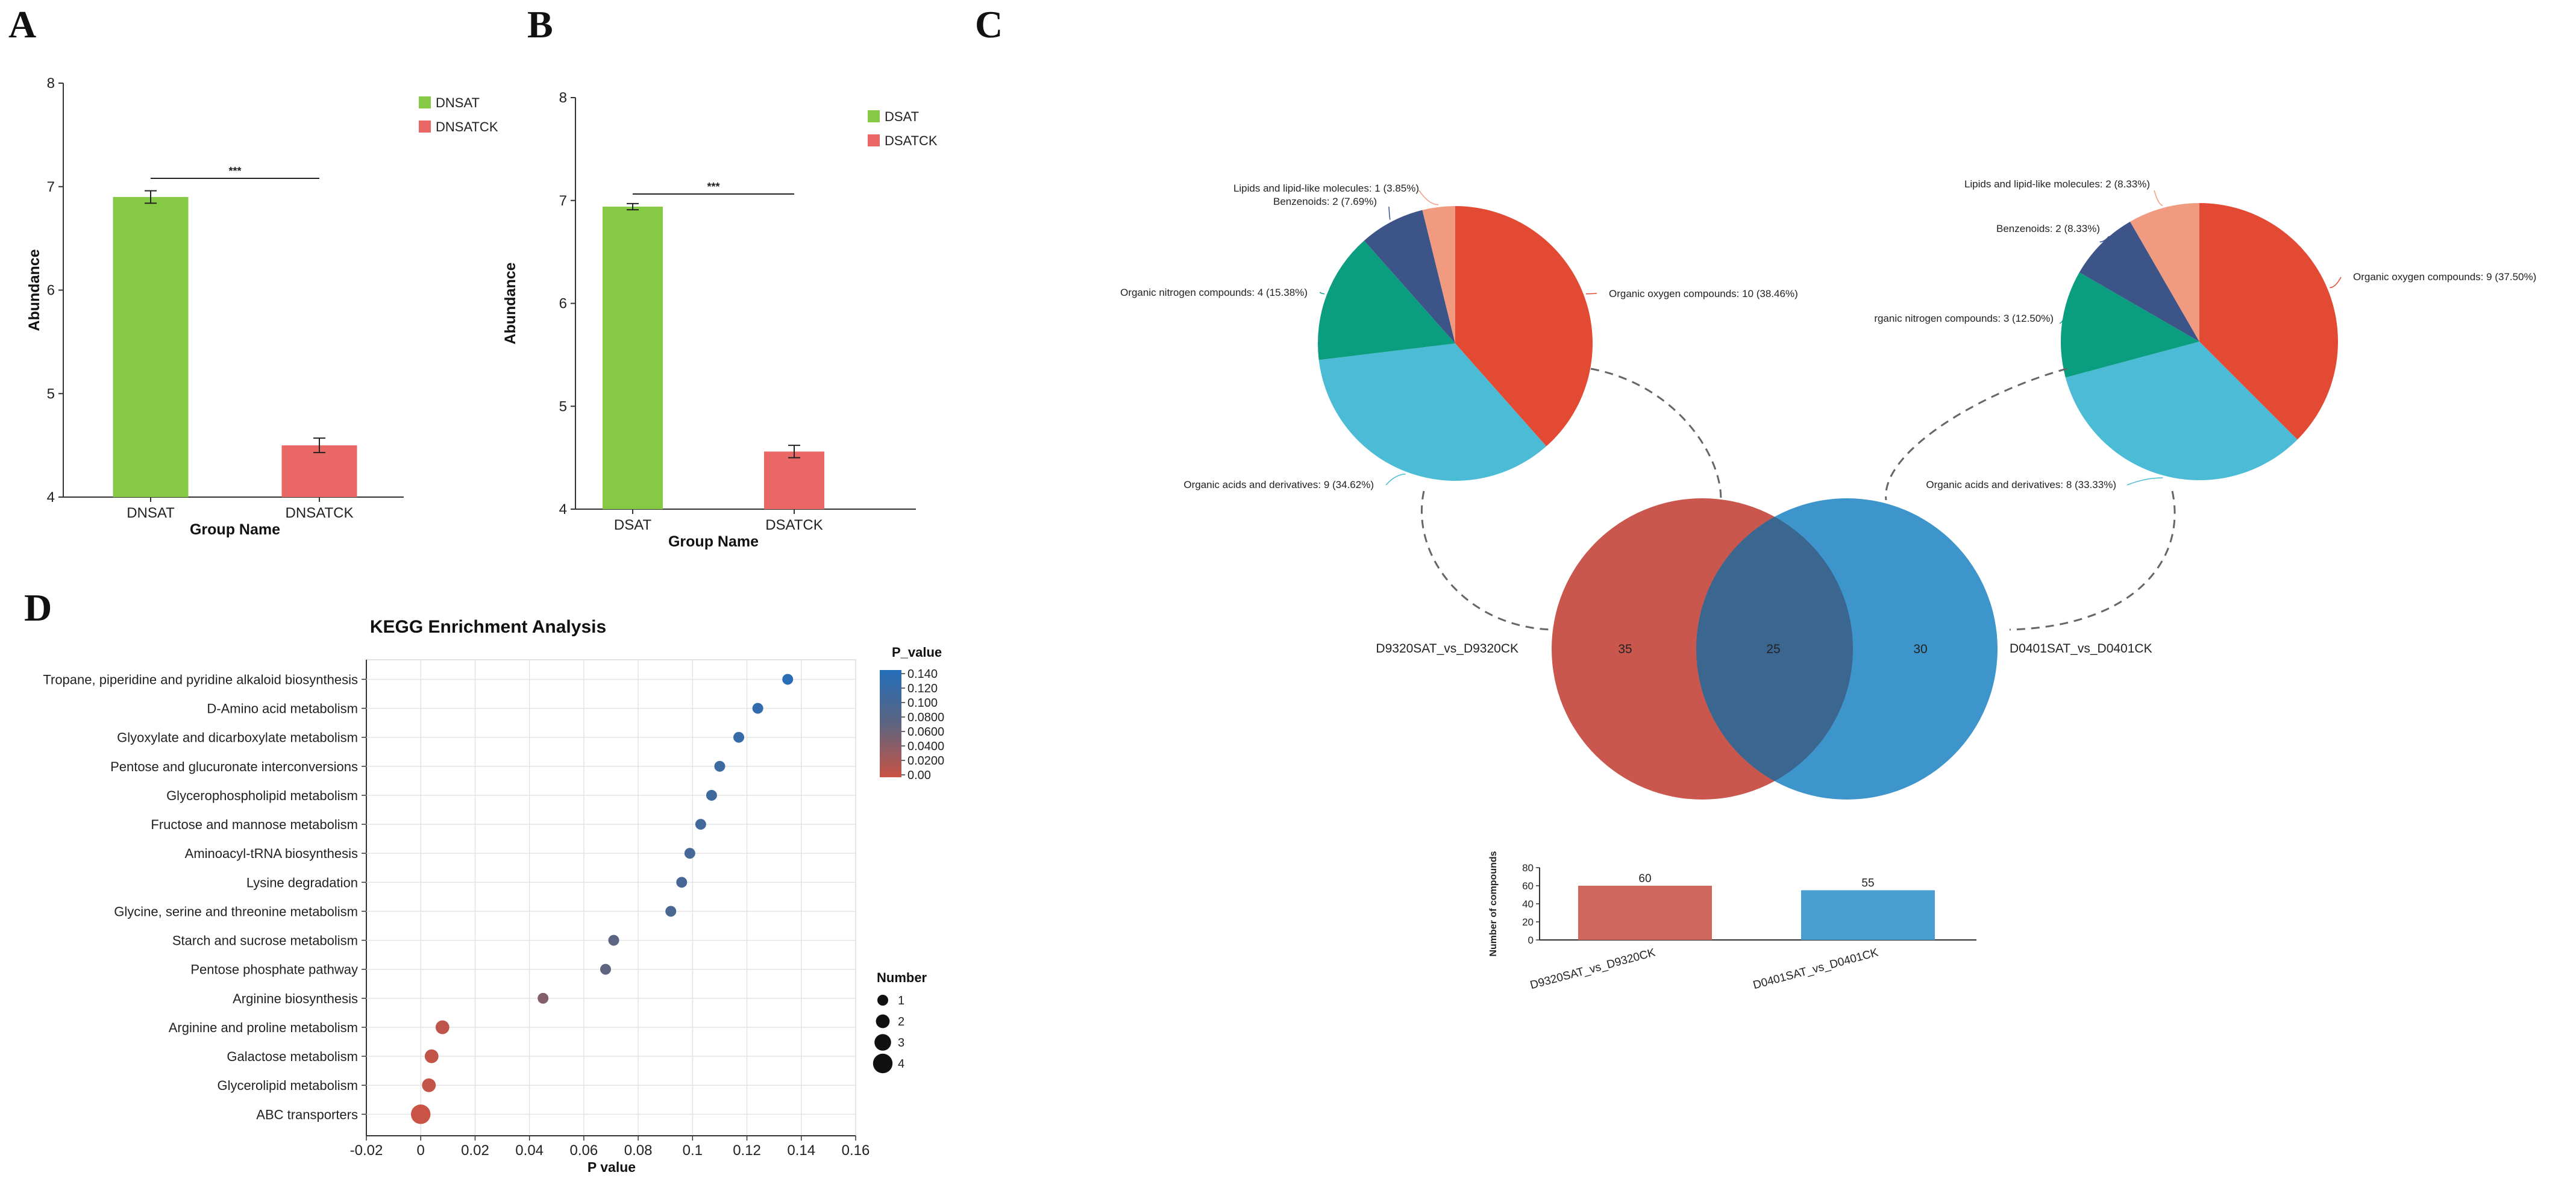 This screenshot has height=1193, width=2576. Describe the element at coordinates (563, 201) in the screenshot. I see `y-tick-label: 7` at that location.